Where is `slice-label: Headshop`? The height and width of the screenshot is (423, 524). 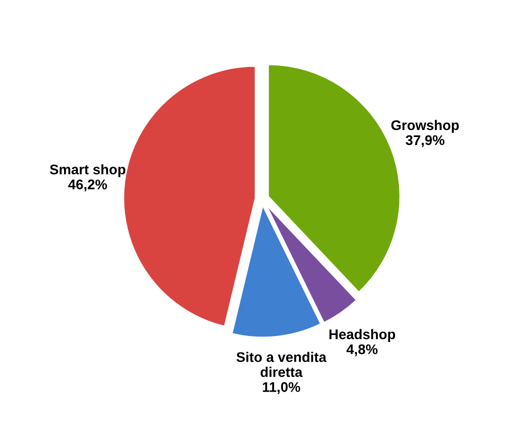
slice-label: Headshop is located at coordinates (362, 335).